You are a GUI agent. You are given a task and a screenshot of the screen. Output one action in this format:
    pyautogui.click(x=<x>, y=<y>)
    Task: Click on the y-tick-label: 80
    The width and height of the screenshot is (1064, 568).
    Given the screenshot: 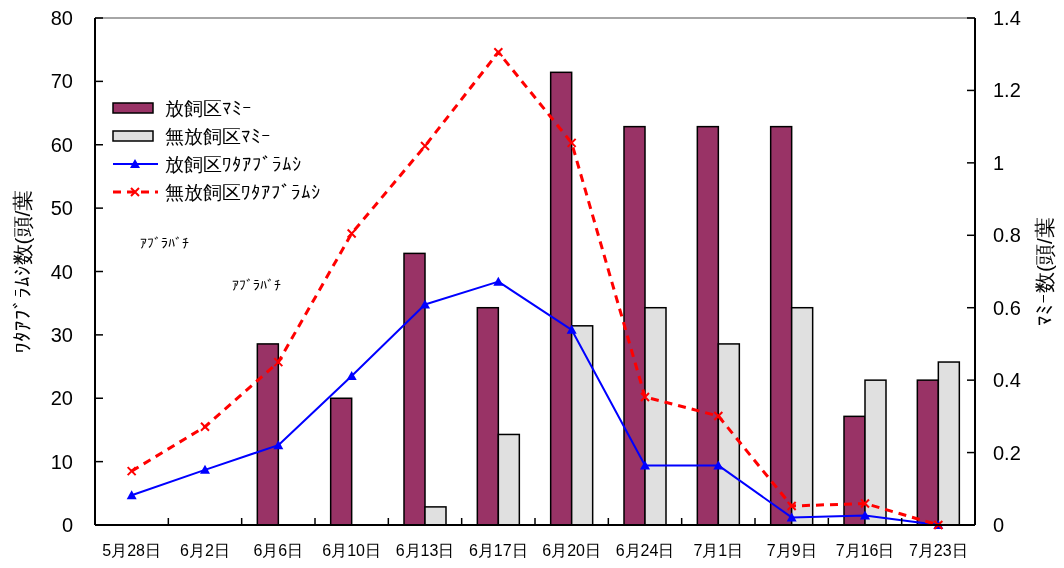 What is the action you would take?
    pyautogui.click(x=61, y=18)
    